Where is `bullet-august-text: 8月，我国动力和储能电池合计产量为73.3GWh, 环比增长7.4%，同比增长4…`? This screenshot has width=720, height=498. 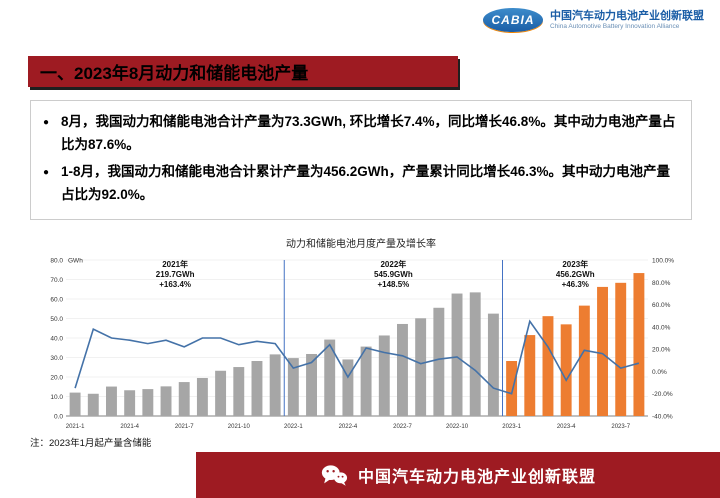 bullet-august-text: 8月，我国动力和储能电池合计产量为73.3GWh, 环比增长7.4%，同比增长4… is located at coordinates (368, 133).